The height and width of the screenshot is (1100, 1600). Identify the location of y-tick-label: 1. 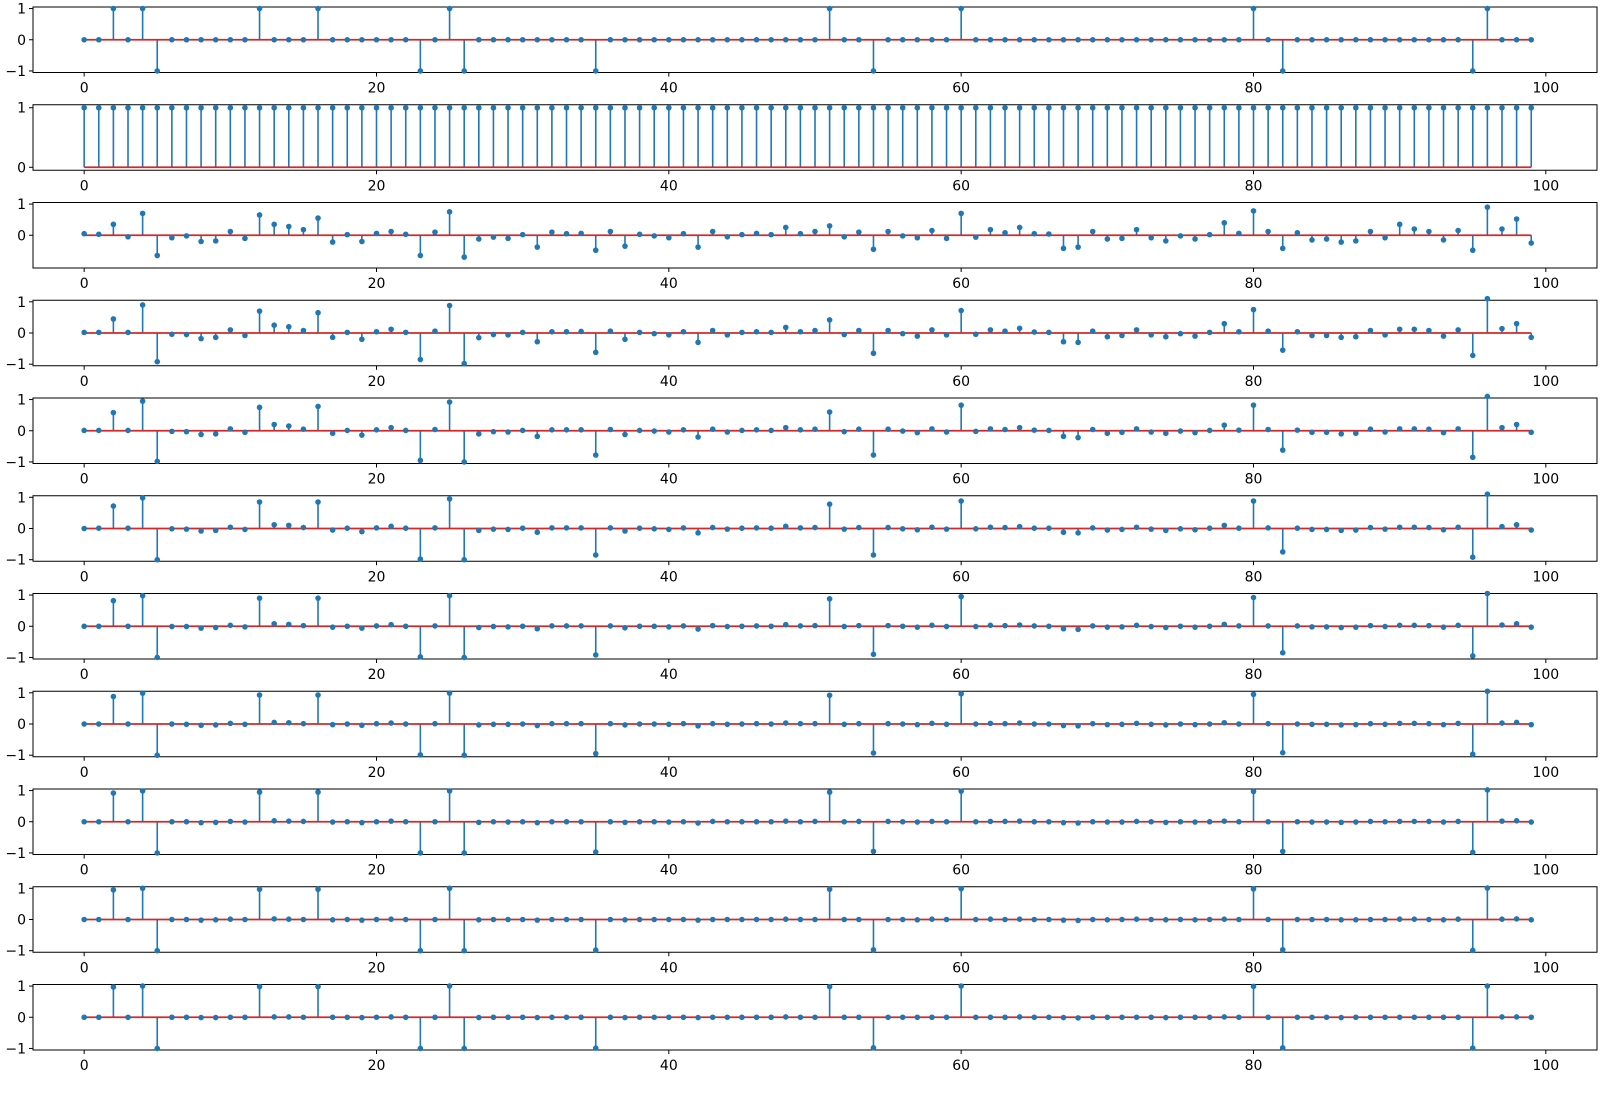
(21, 498).